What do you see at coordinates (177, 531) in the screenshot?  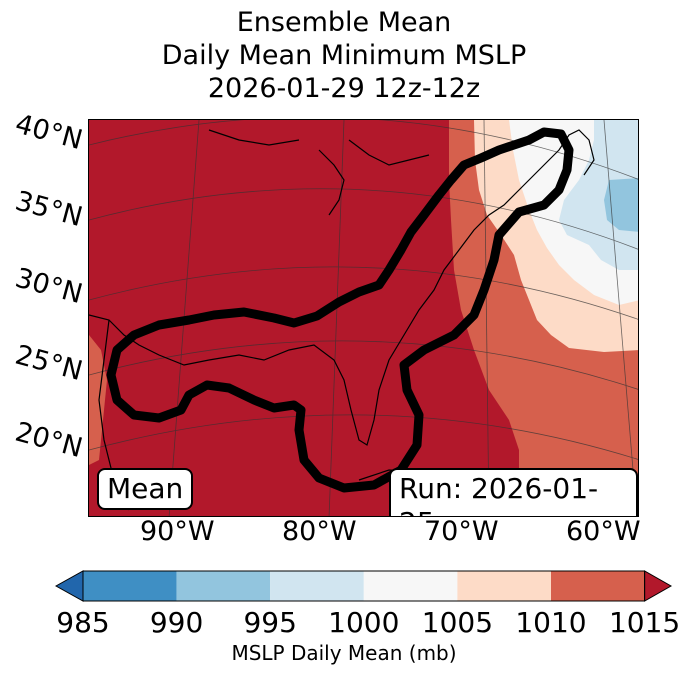 I see `lon-label-90w: 90°W` at bounding box center [177, 531].